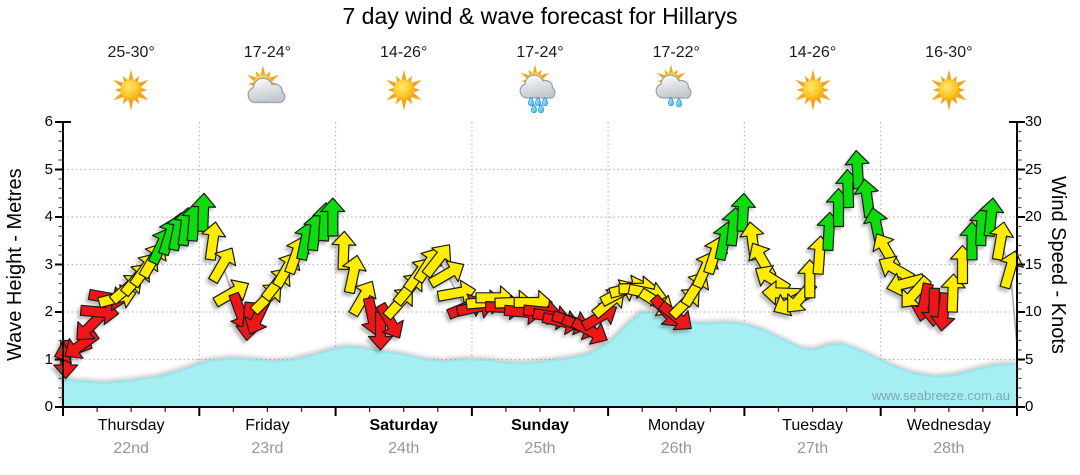  What do you see at coordinates (48, 169) in the screenshot?
I see `left-axis-tick-label: 5` at bounding box center [48, 169].